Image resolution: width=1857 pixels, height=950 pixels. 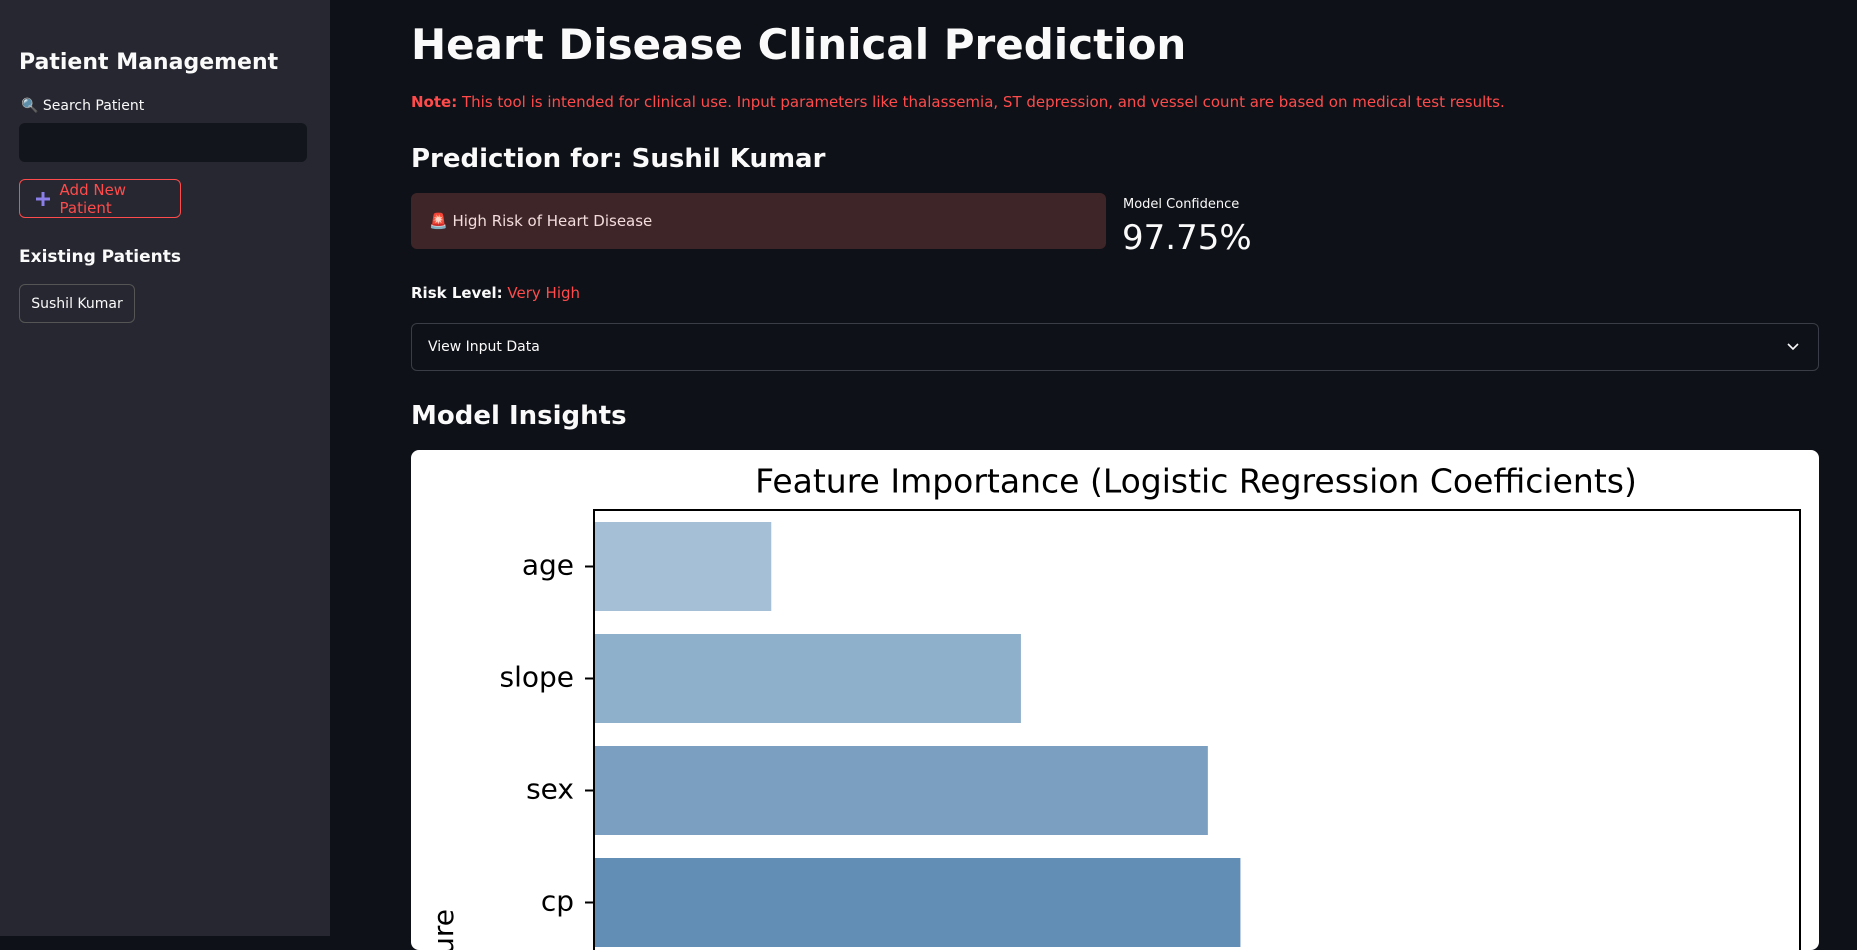 What do you see at coordinates (457, 293) in the screenshot?
I see `risk-label: Risk Level:` at bounding box center [457, 293].